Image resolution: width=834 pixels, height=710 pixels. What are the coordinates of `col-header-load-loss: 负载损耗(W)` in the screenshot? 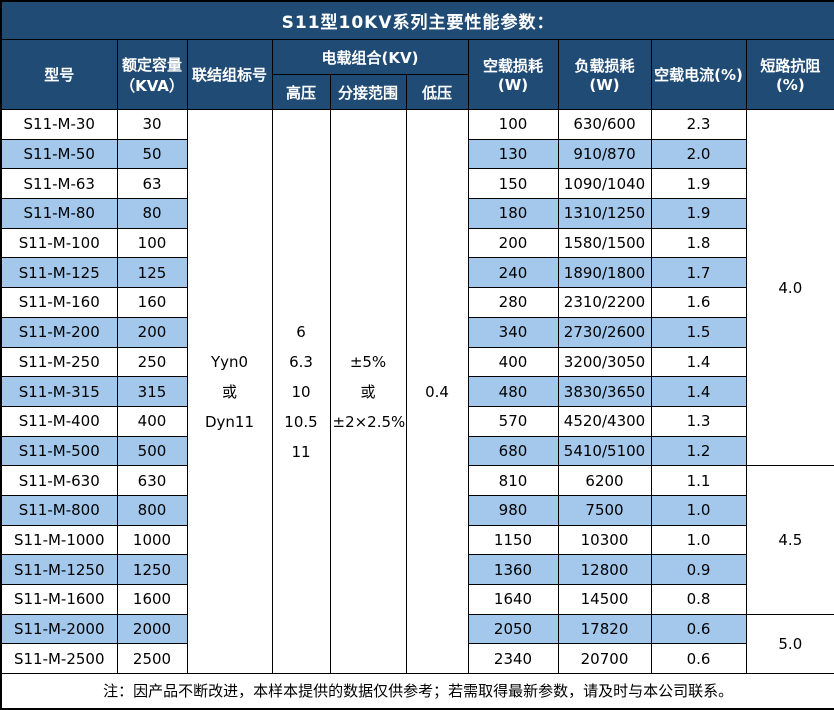 It's located at (604, 74).